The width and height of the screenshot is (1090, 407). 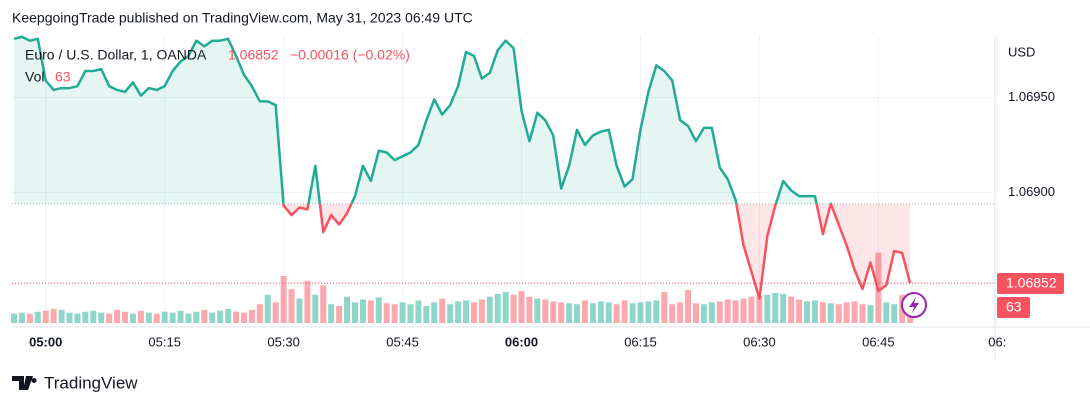 I want to click on volume-name: Vol, so click(x=34, y=77).